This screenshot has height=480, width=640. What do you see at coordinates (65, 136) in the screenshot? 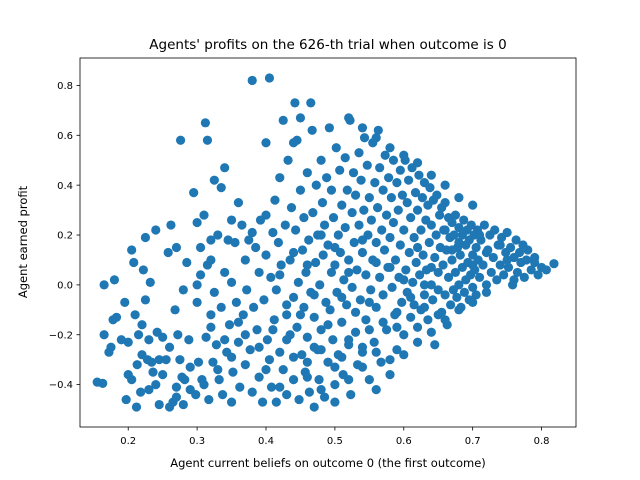
I see `y-tick-label: 0.6` at bounding box center [65, 136].